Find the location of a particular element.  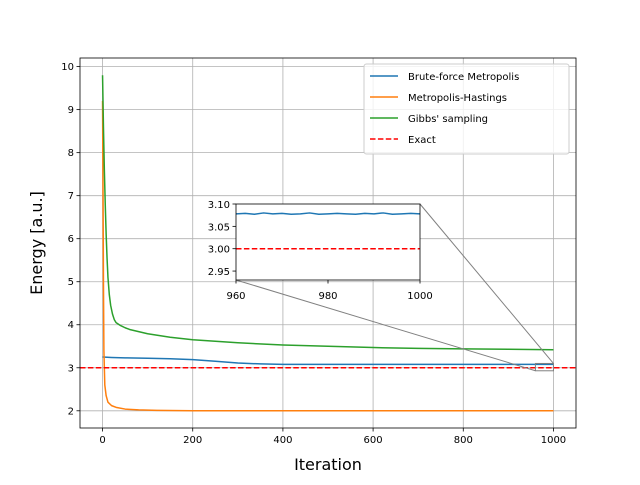

inset-axes: 960 980 1000 2.95 3.00 3.05 3.10 is located at coordinates (320, 251).